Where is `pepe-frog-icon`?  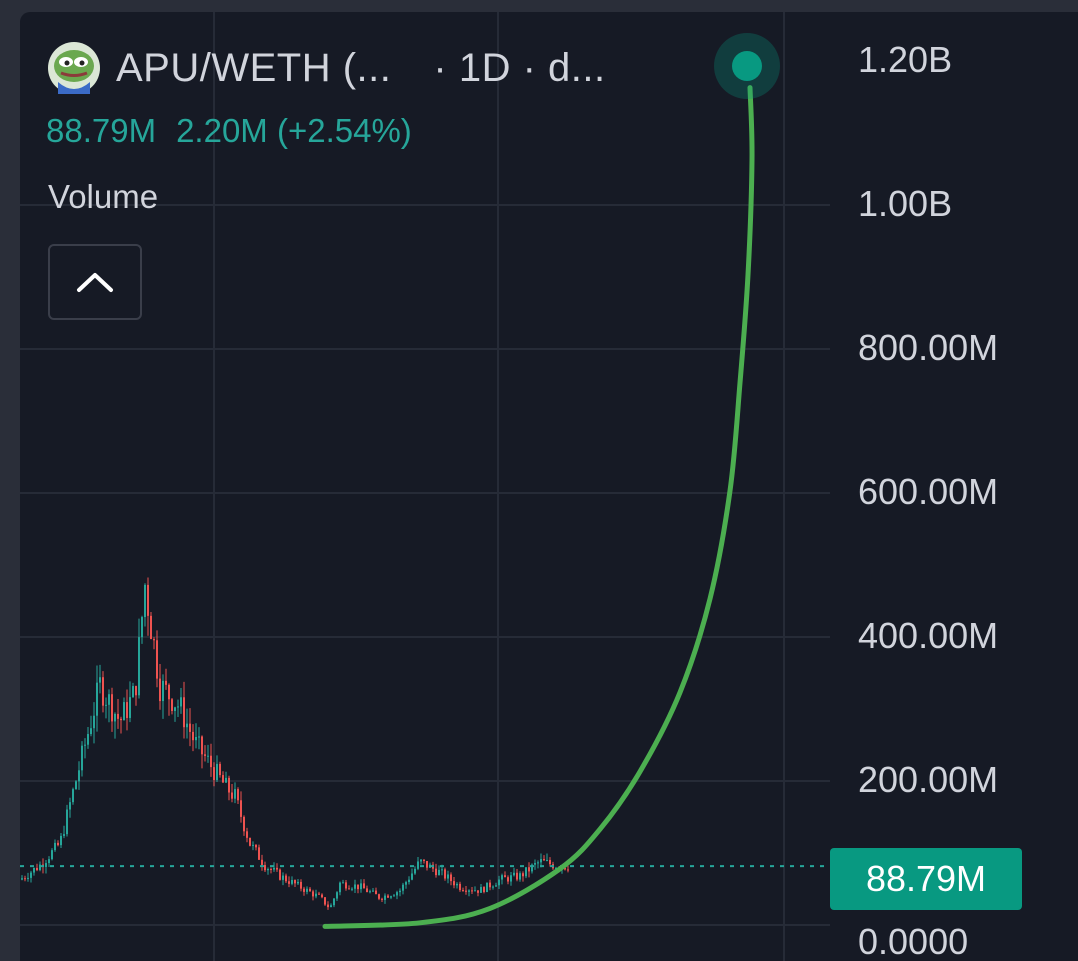 pepe-frog-icon is located at coordinates (74, 68).